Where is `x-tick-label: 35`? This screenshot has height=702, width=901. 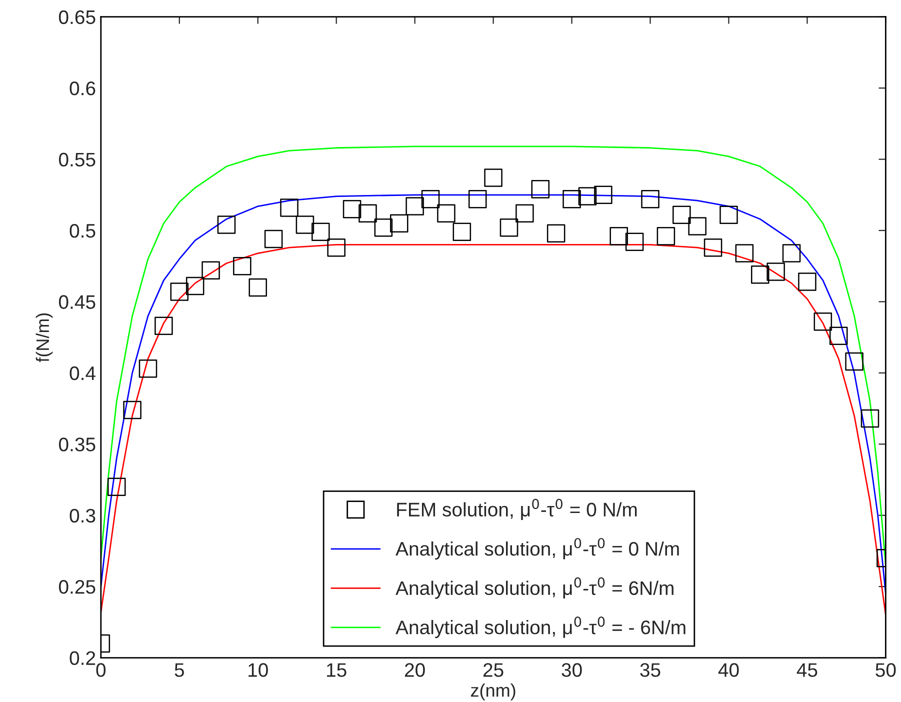
x-tick-label: 35 is located at coordinates (650, 670).